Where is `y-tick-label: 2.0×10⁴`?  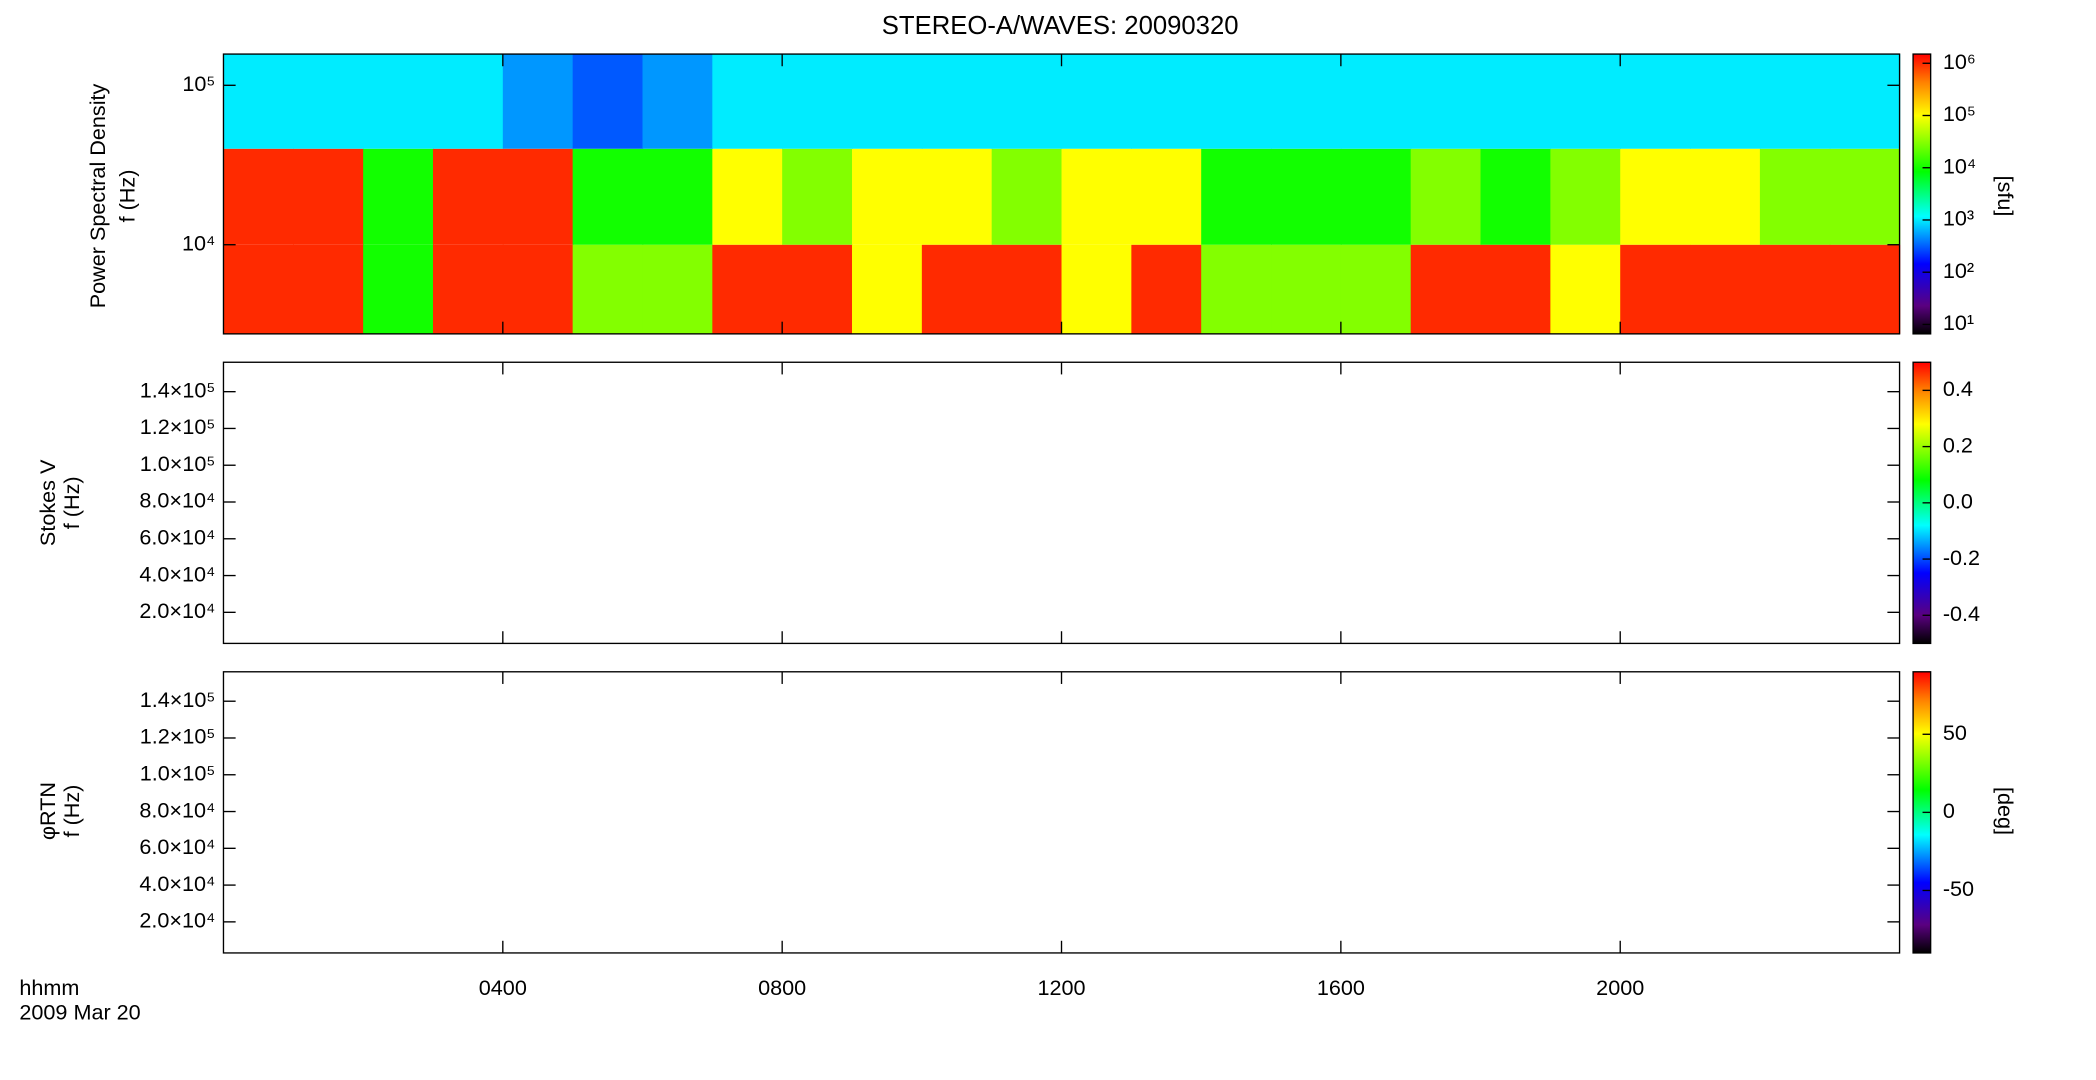
y-tick-label: 2.0×10⁴ is located at coordinates (177, 610).